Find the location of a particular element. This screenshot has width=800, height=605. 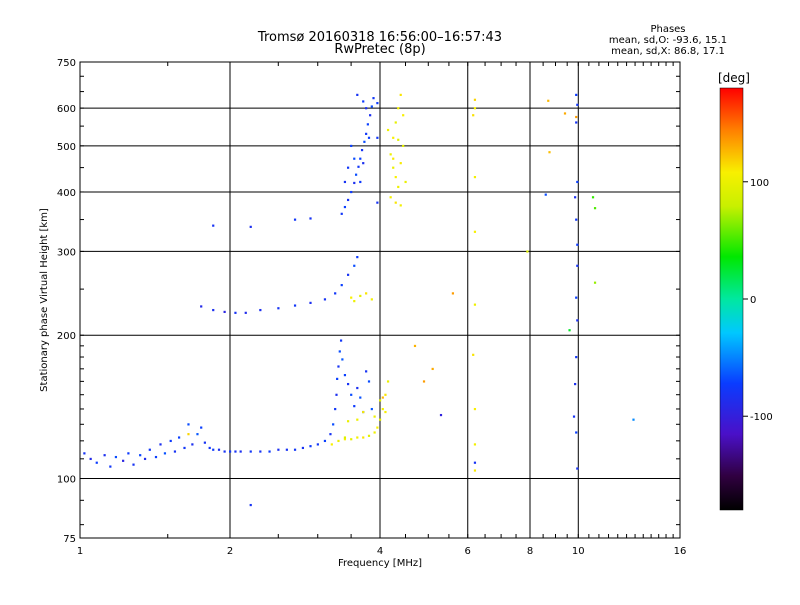

colorbar-label: [deg] is located at coordinates (734, 78).